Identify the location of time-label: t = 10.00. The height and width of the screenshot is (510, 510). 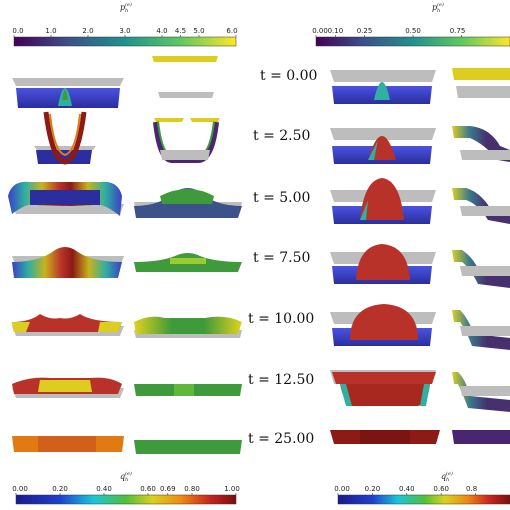
(281, 319).